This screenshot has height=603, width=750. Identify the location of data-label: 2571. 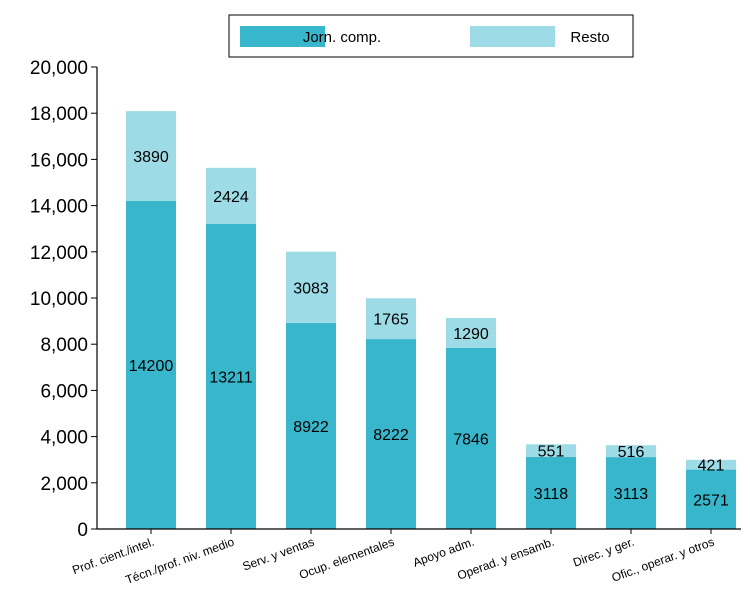
(711, 500).